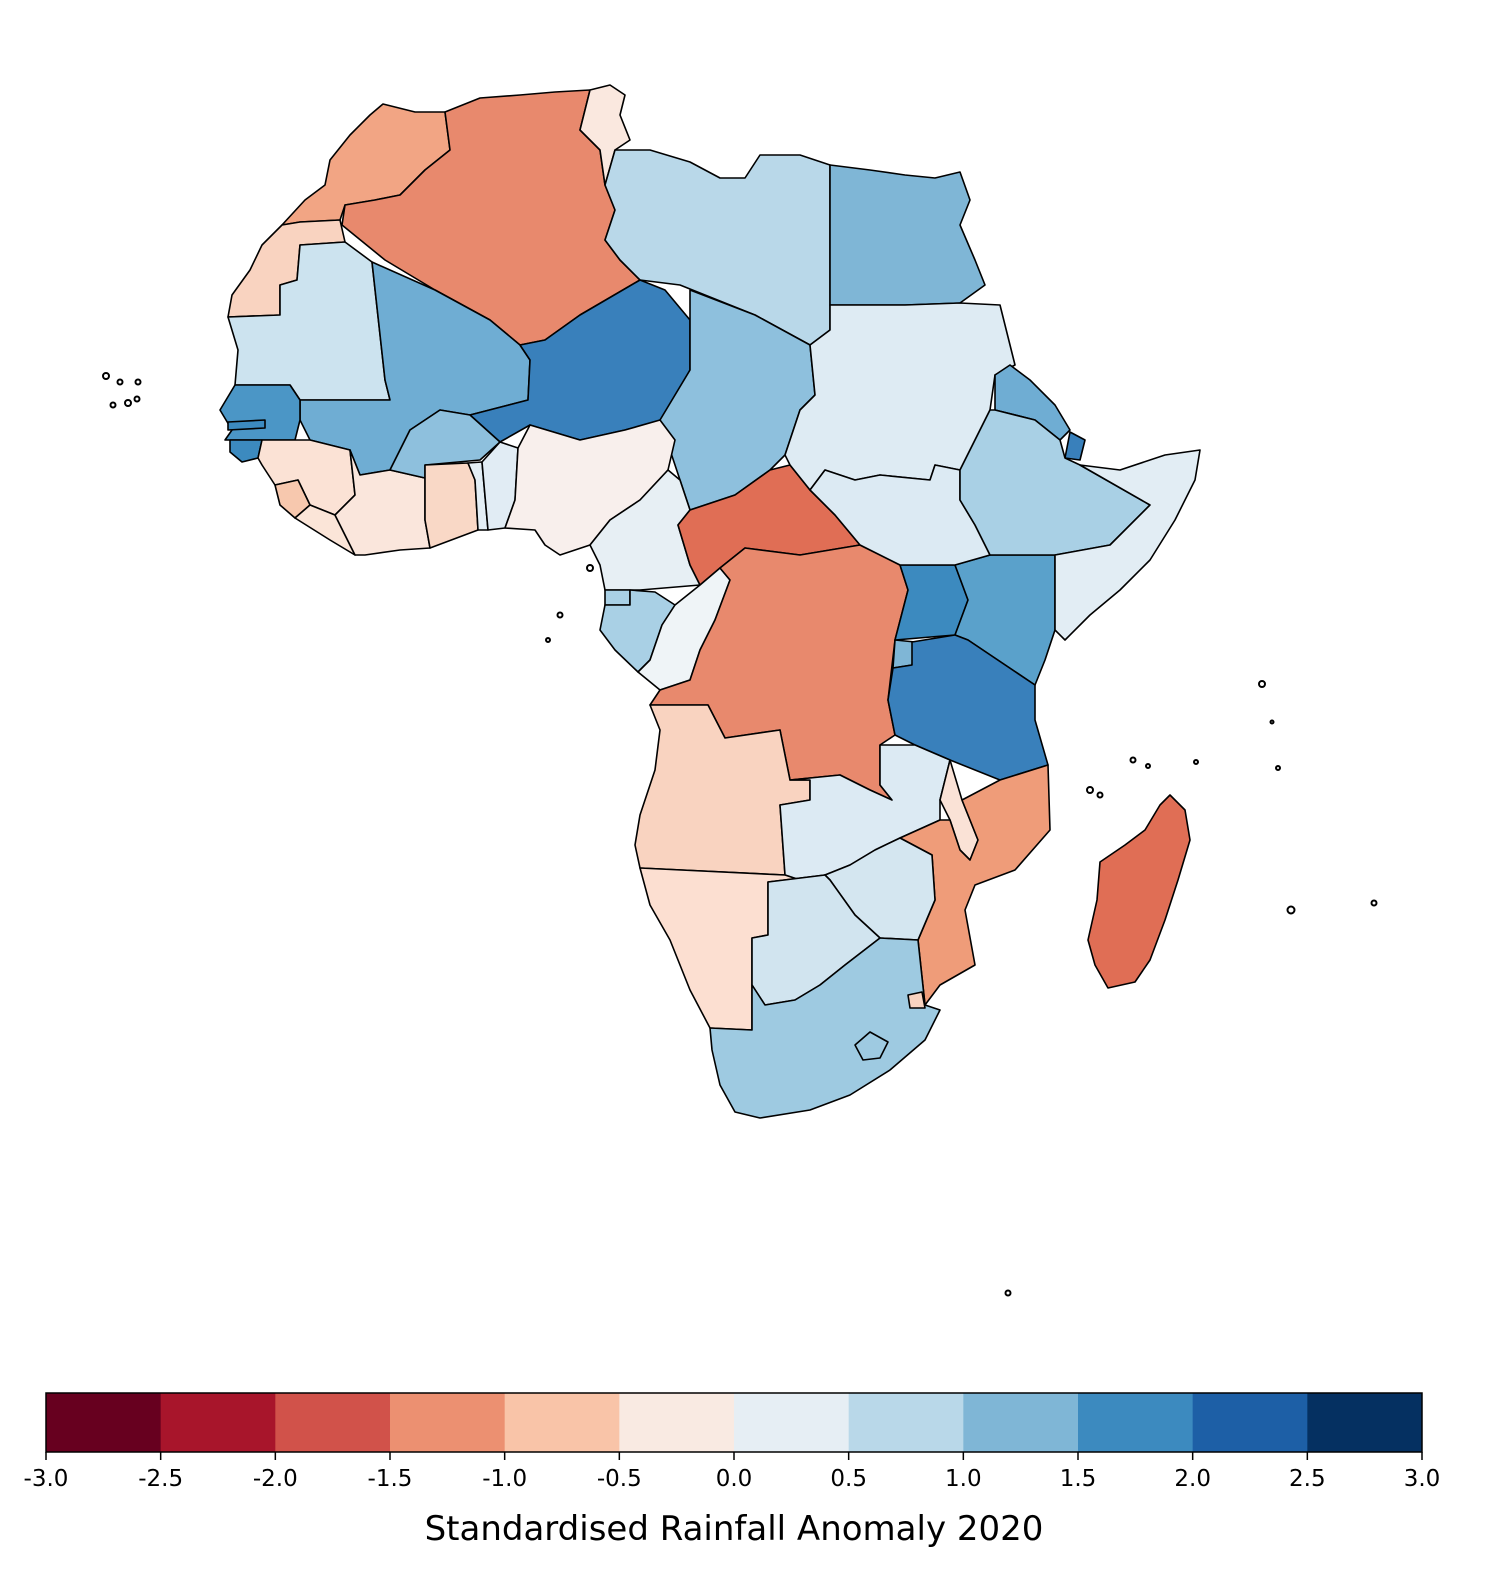 The width and height of the screenshot is (1489, 1596). Describe the element at coordinates (605, 135) in the screenshot. I see `country-tunisia` at that location.